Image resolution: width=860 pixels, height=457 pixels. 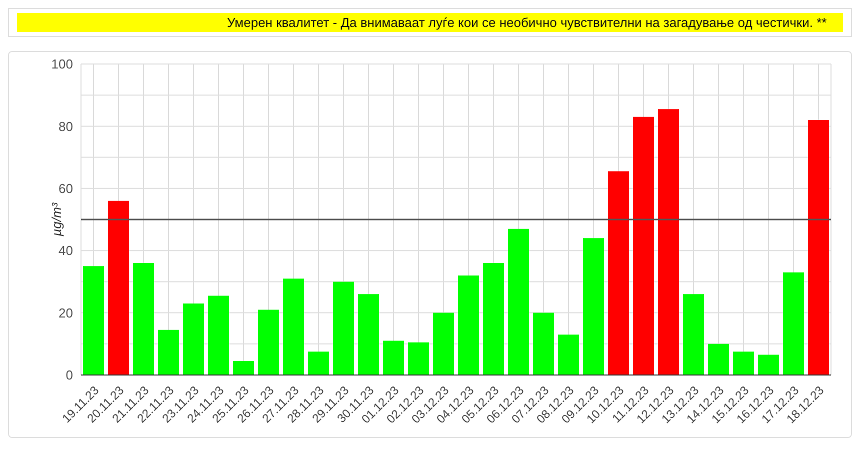 I want to click on y-tick-label: 0, so click(x=69, y=375).